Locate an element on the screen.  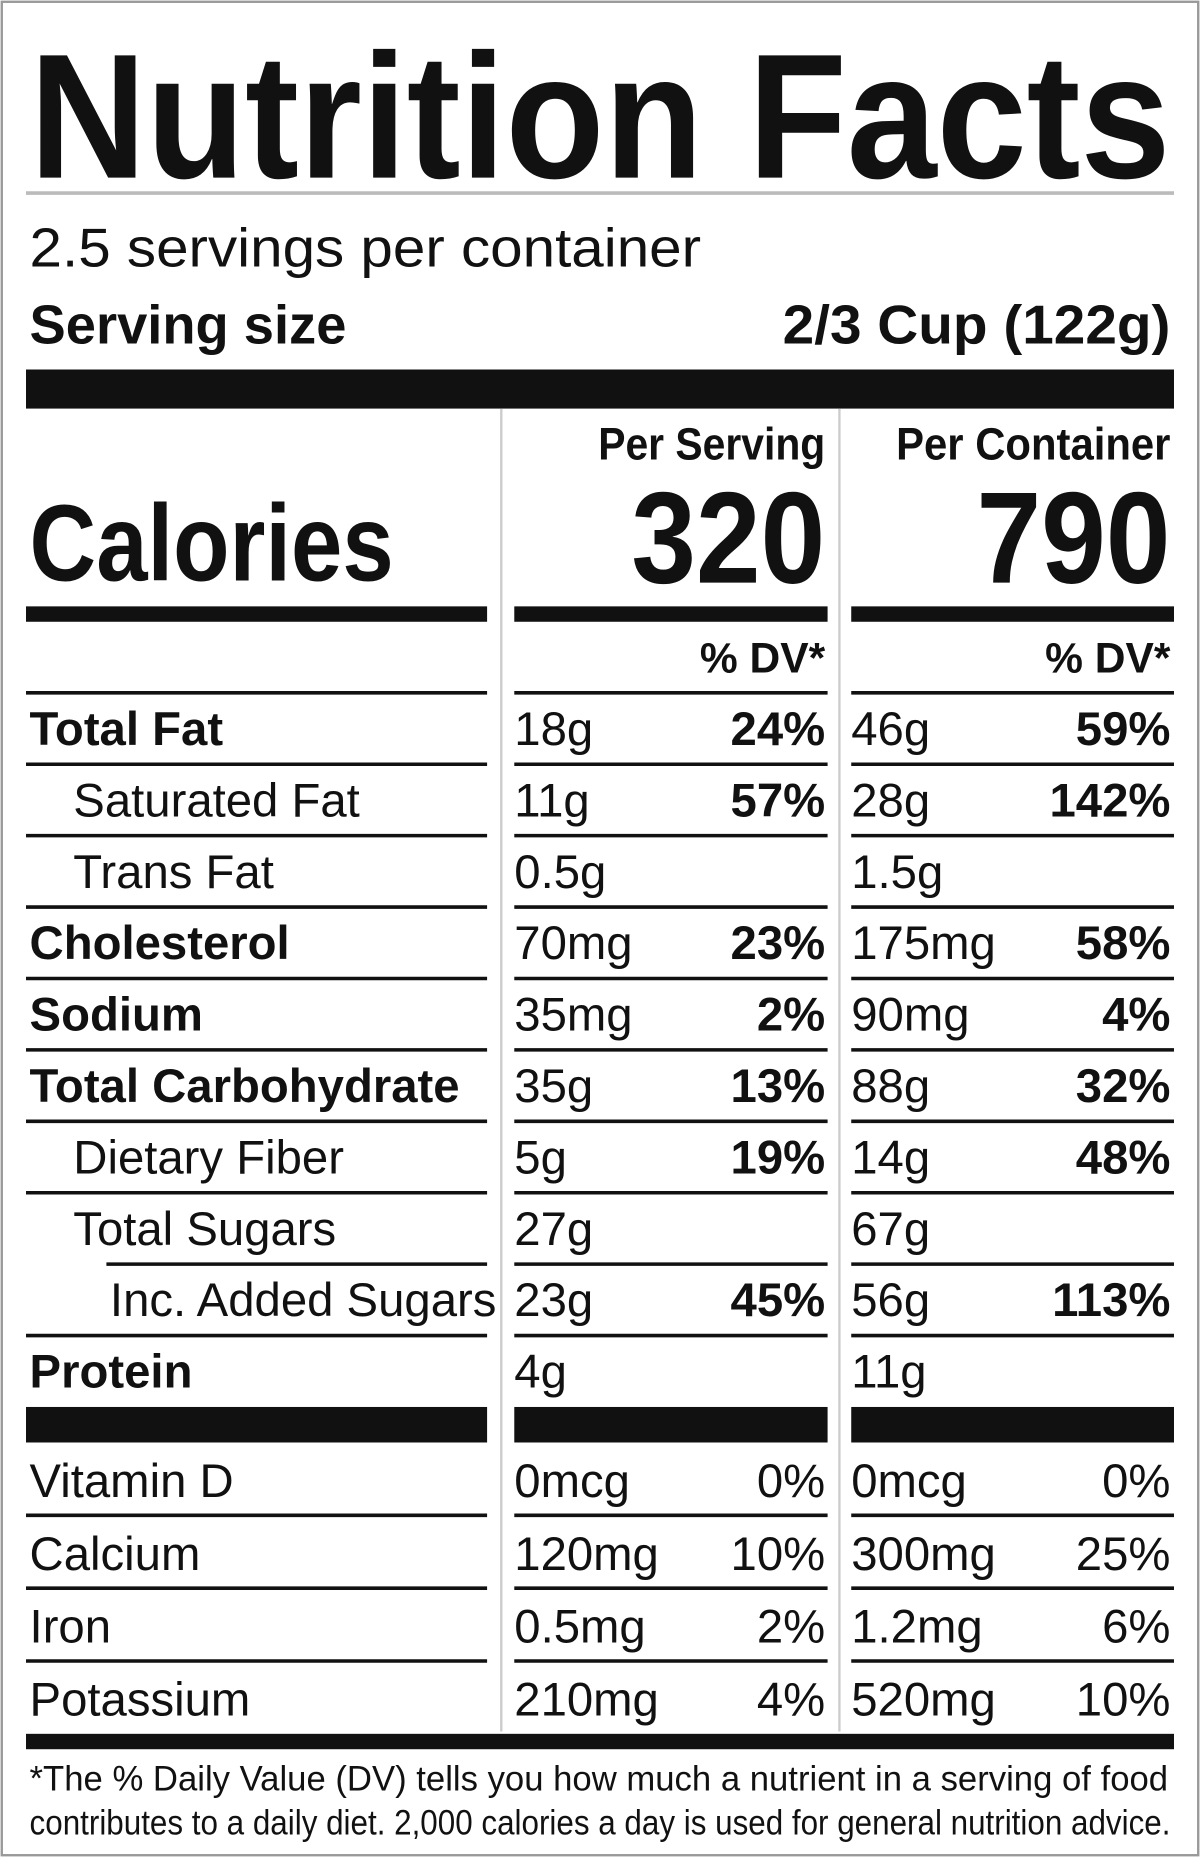
amount: 70mg is located at coordinates (573, 943).